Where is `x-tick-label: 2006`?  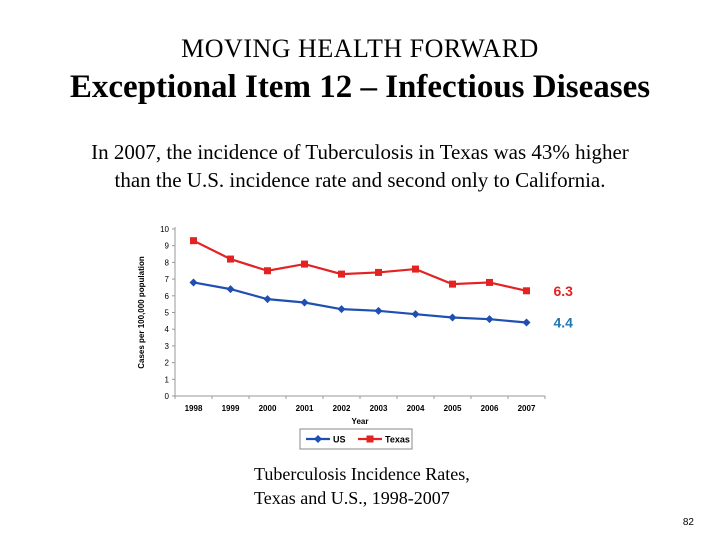 x-tick-label: 2006 is located at coordinates (490, 408).